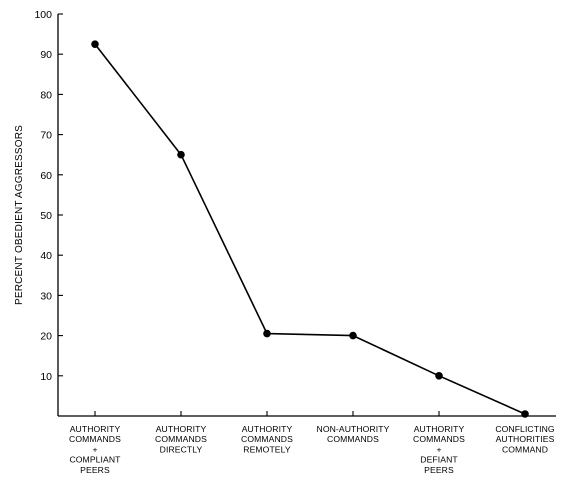 The width and height of the screenshot is (577, 481). What do you see at coordinates (46, 95) in the screenshot?
I see `y-tick-label: 80` at bounding box center [46, 95].